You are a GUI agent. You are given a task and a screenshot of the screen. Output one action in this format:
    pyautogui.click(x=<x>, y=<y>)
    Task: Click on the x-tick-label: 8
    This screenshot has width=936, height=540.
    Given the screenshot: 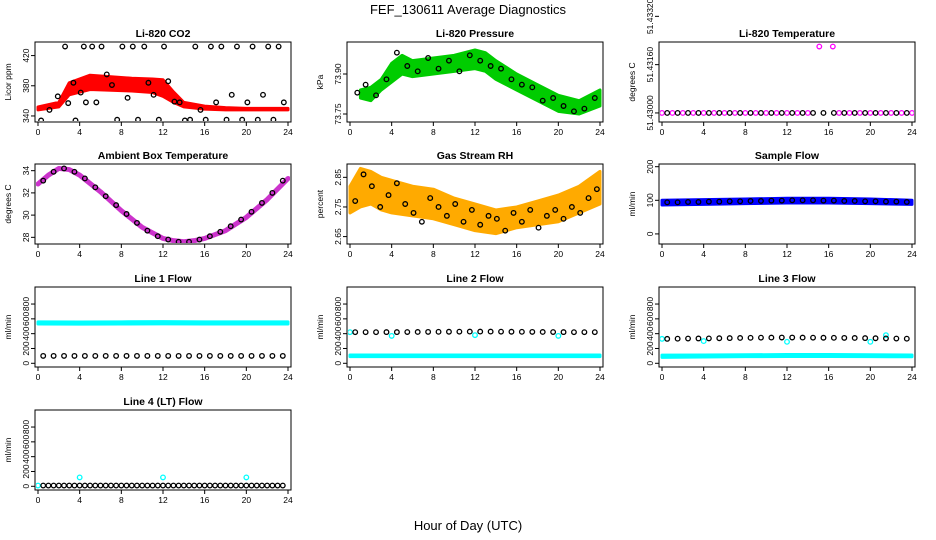 What is the action you would take?
    pyautogui.click(x=121, y=500)
    